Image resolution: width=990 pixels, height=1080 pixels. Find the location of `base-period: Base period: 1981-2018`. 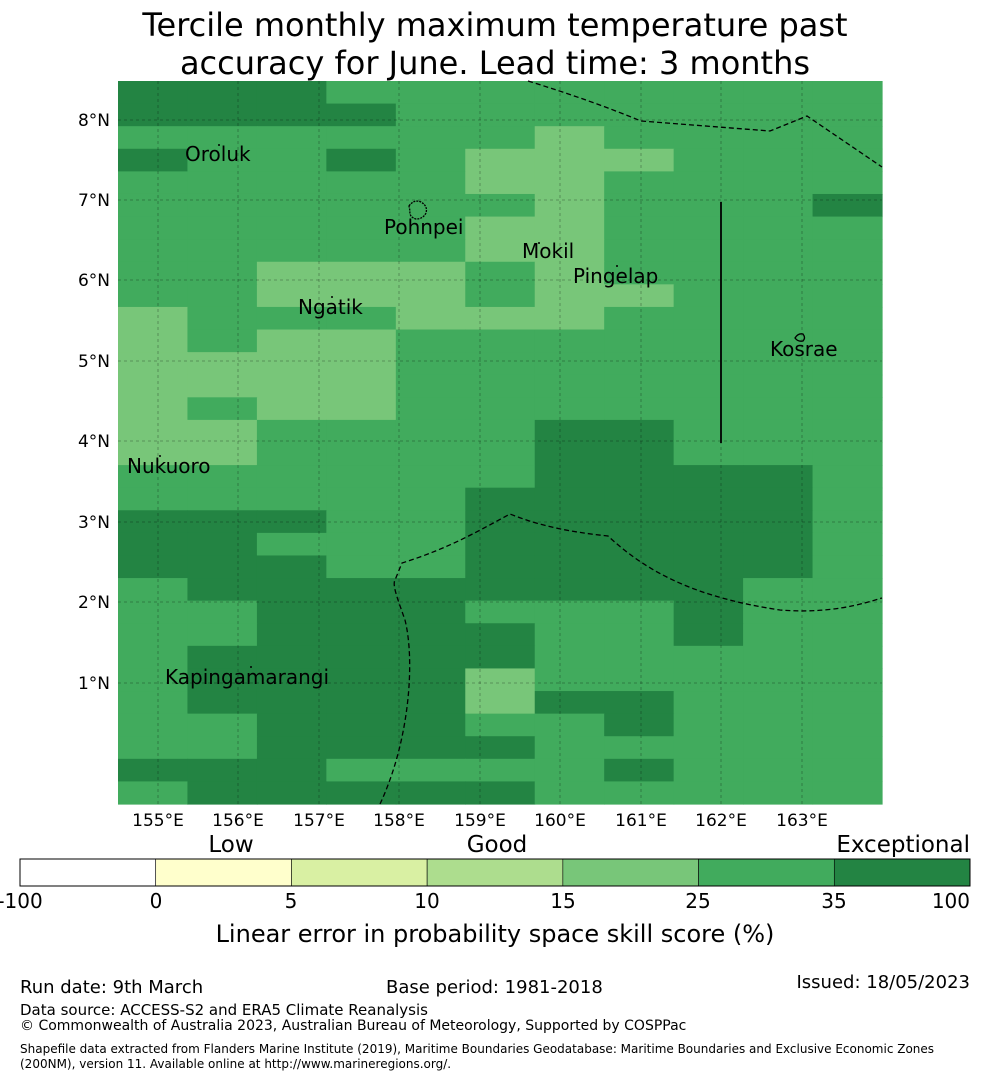

base-period: Base period: 1981-2018 is located at coordinates (494, 987).